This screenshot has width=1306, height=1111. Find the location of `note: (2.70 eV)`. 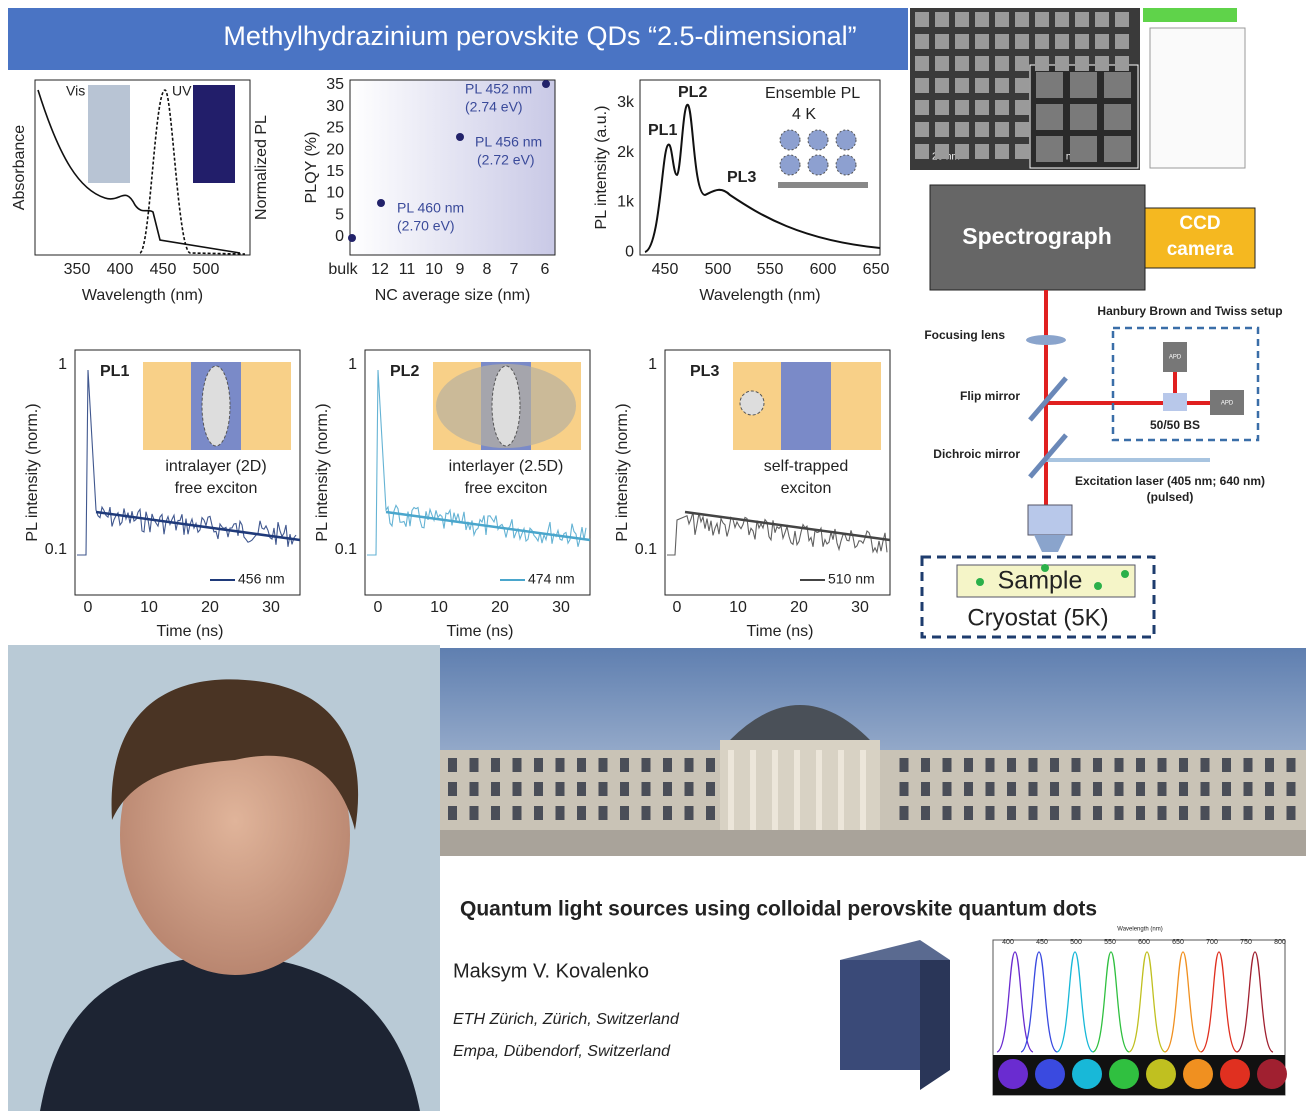

note: (2.70 eV) is located at coordinates (426, 226).